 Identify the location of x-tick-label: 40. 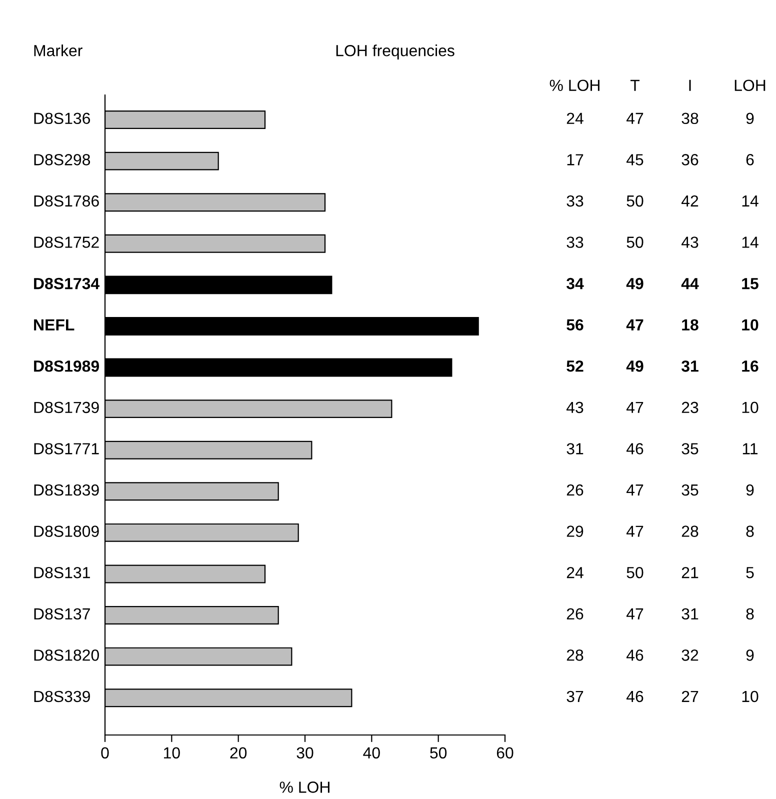
(371, 753).